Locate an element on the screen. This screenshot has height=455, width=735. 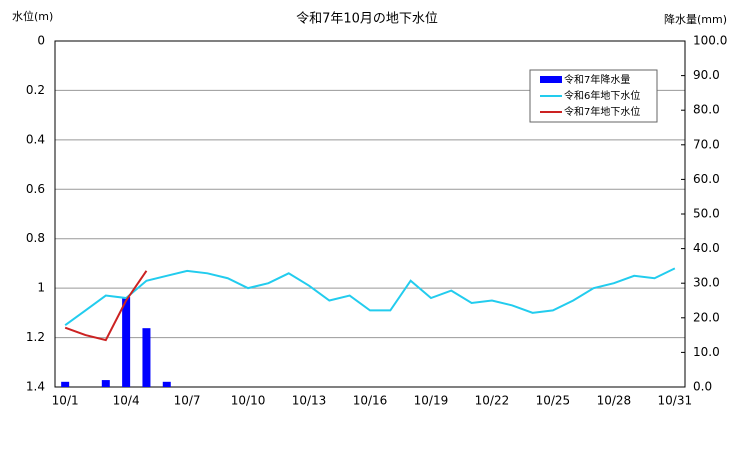
x-tick-label: 10/10 is located at coordinates (248, 401).